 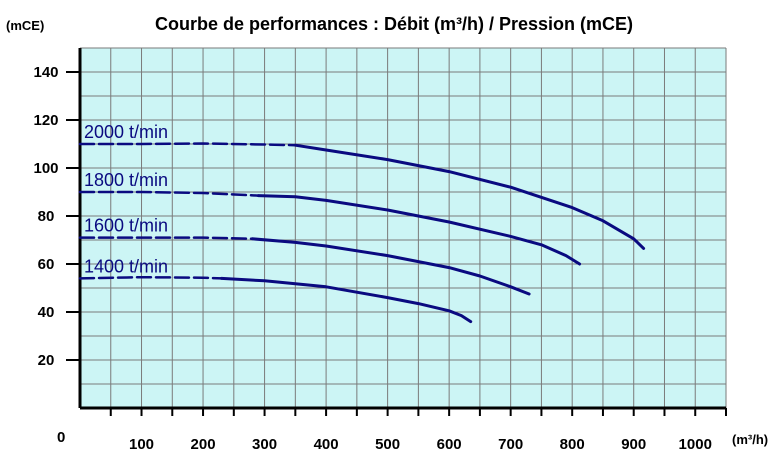 What do you see at coordinates (203, 444) in the screenshot?
I see `x-tick-label: 200` at bounding box center [203, 444].